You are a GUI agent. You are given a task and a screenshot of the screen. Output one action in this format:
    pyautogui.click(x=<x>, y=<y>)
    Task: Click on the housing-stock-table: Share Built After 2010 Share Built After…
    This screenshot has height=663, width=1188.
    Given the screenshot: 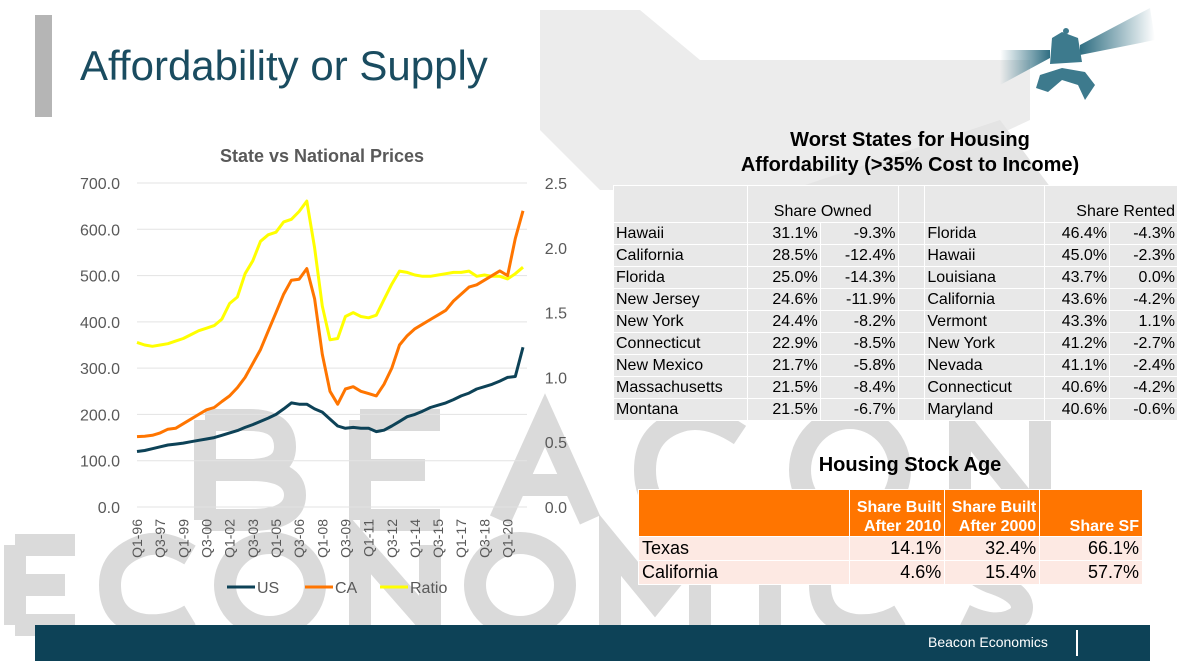 What is the action you would take?
    pyautogui.click(x=890, y=537)
    